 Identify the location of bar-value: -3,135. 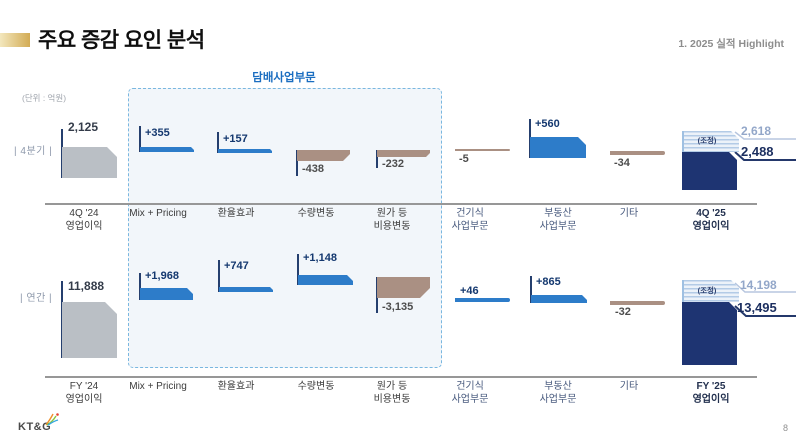
(398, 307).